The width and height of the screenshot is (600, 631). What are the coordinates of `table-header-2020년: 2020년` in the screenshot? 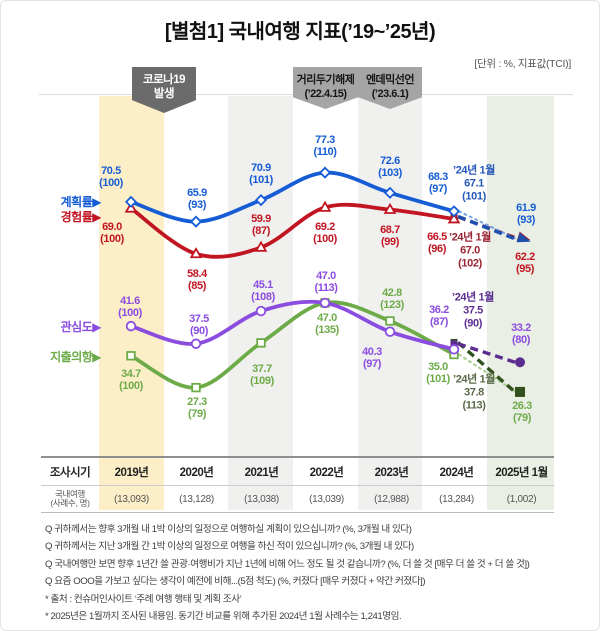 It's located at (196, 472).